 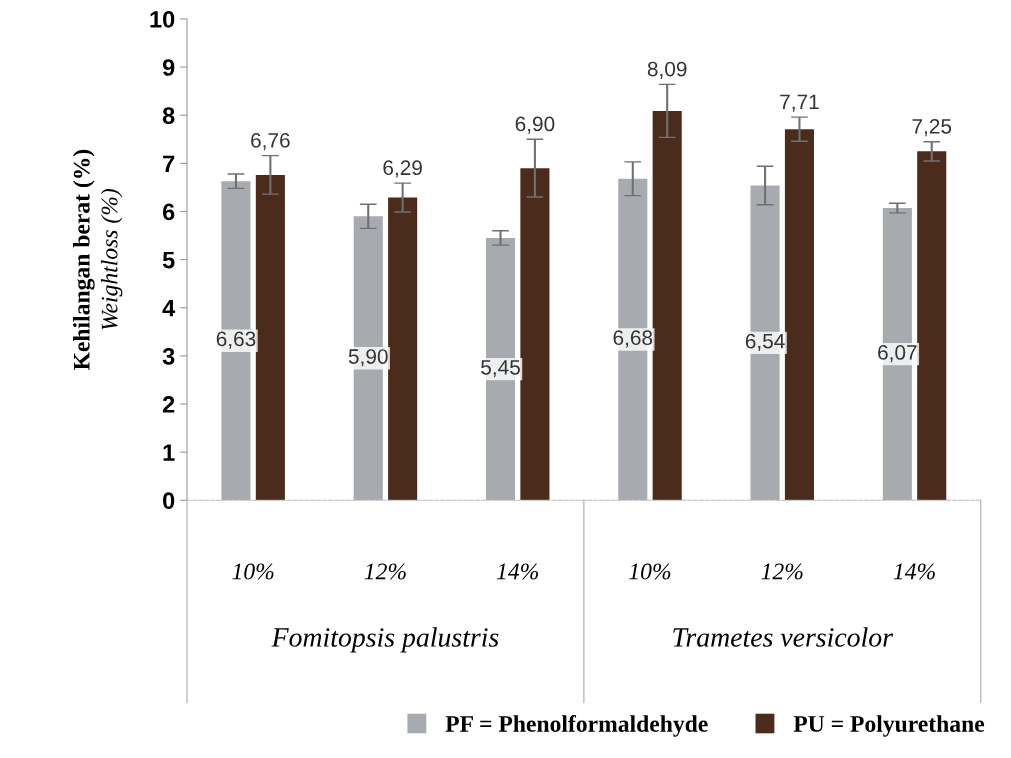 What do you see at coordinates (162, 19) in the screenshot?
I see `y-tick-label: 10` at bounding box center [162, 19].